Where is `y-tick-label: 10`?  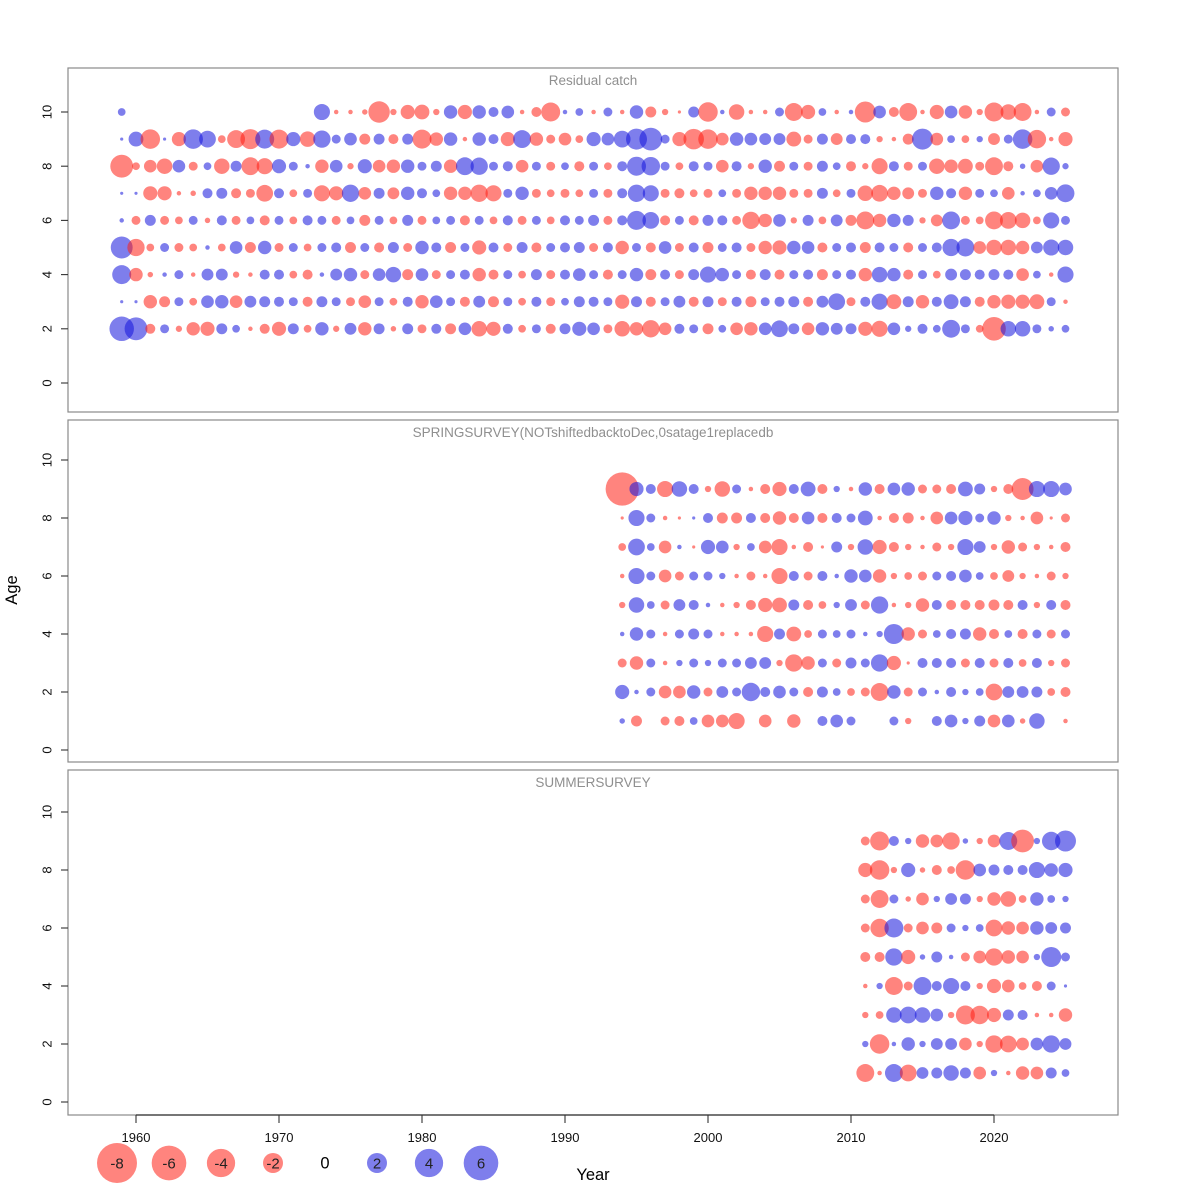 y-tick-label: 10 is located at coordinates (47, 460).